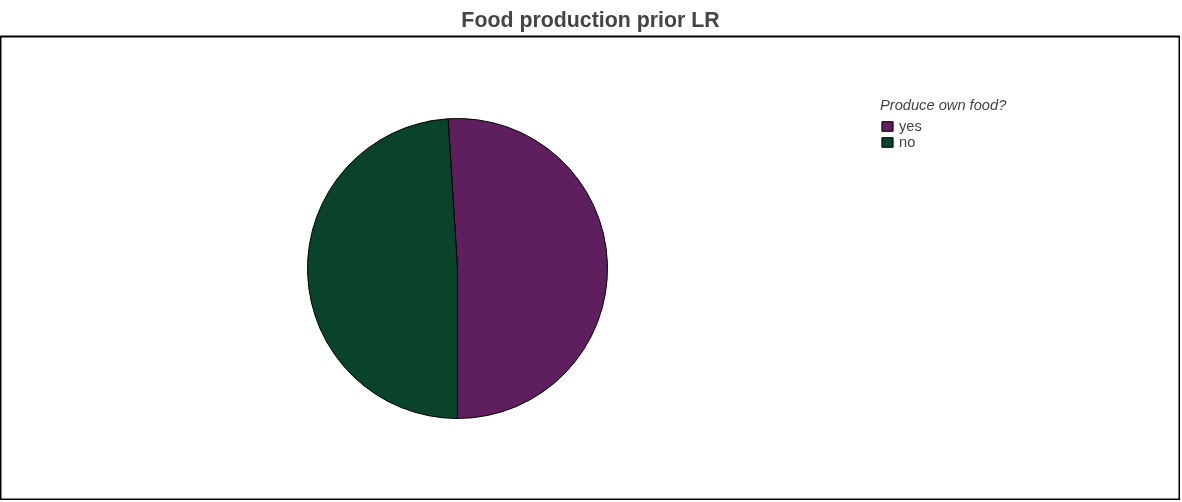 The image size is (1182, 502). What do you see at coordinates (943, 105) in the screenshot?
I see `legend-title: Produce own food?` at bounding box center [943, 105].